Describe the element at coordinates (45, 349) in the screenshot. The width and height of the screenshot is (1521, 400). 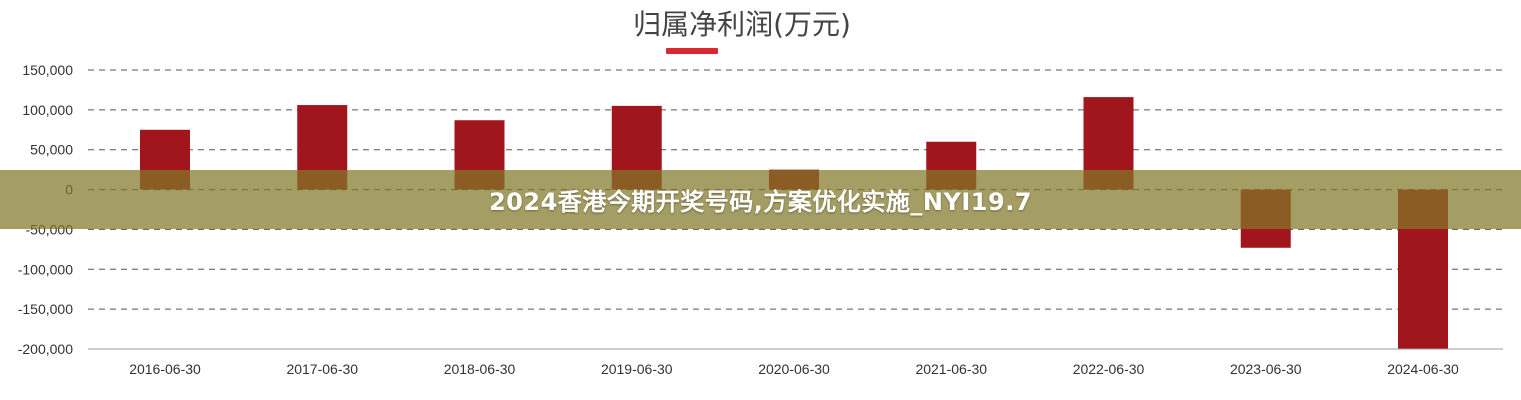
I see `y-tick-label: -200,000` at that location.